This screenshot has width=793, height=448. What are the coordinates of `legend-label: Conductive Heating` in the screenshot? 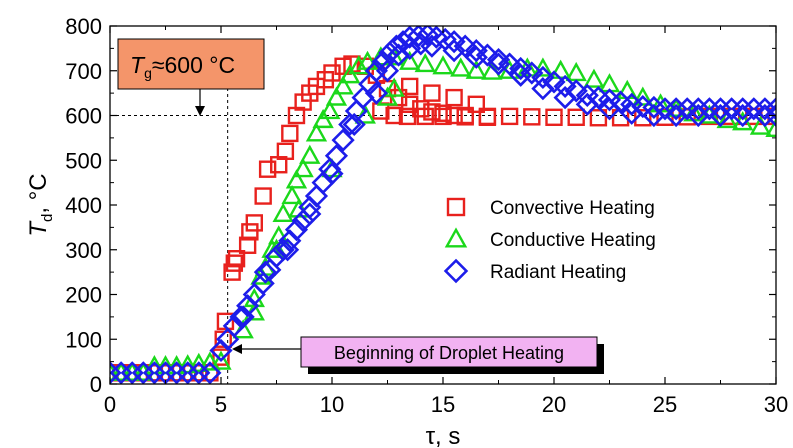 It's located at (573, 240).